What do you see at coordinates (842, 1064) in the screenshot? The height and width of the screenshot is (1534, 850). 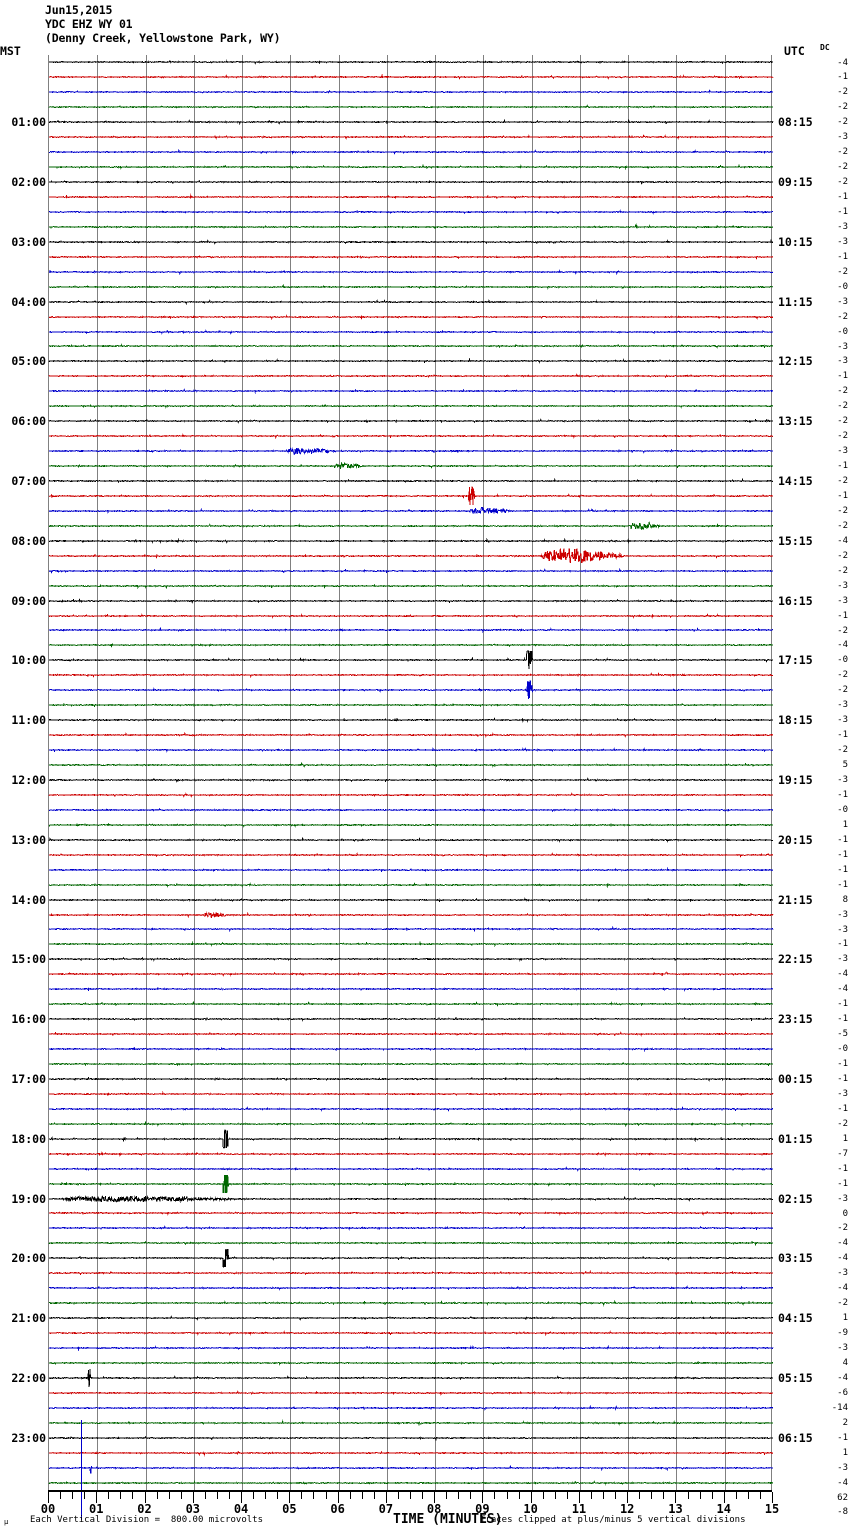 I see `dc-value-row-67: -1` at bounding box center [842, 1064].